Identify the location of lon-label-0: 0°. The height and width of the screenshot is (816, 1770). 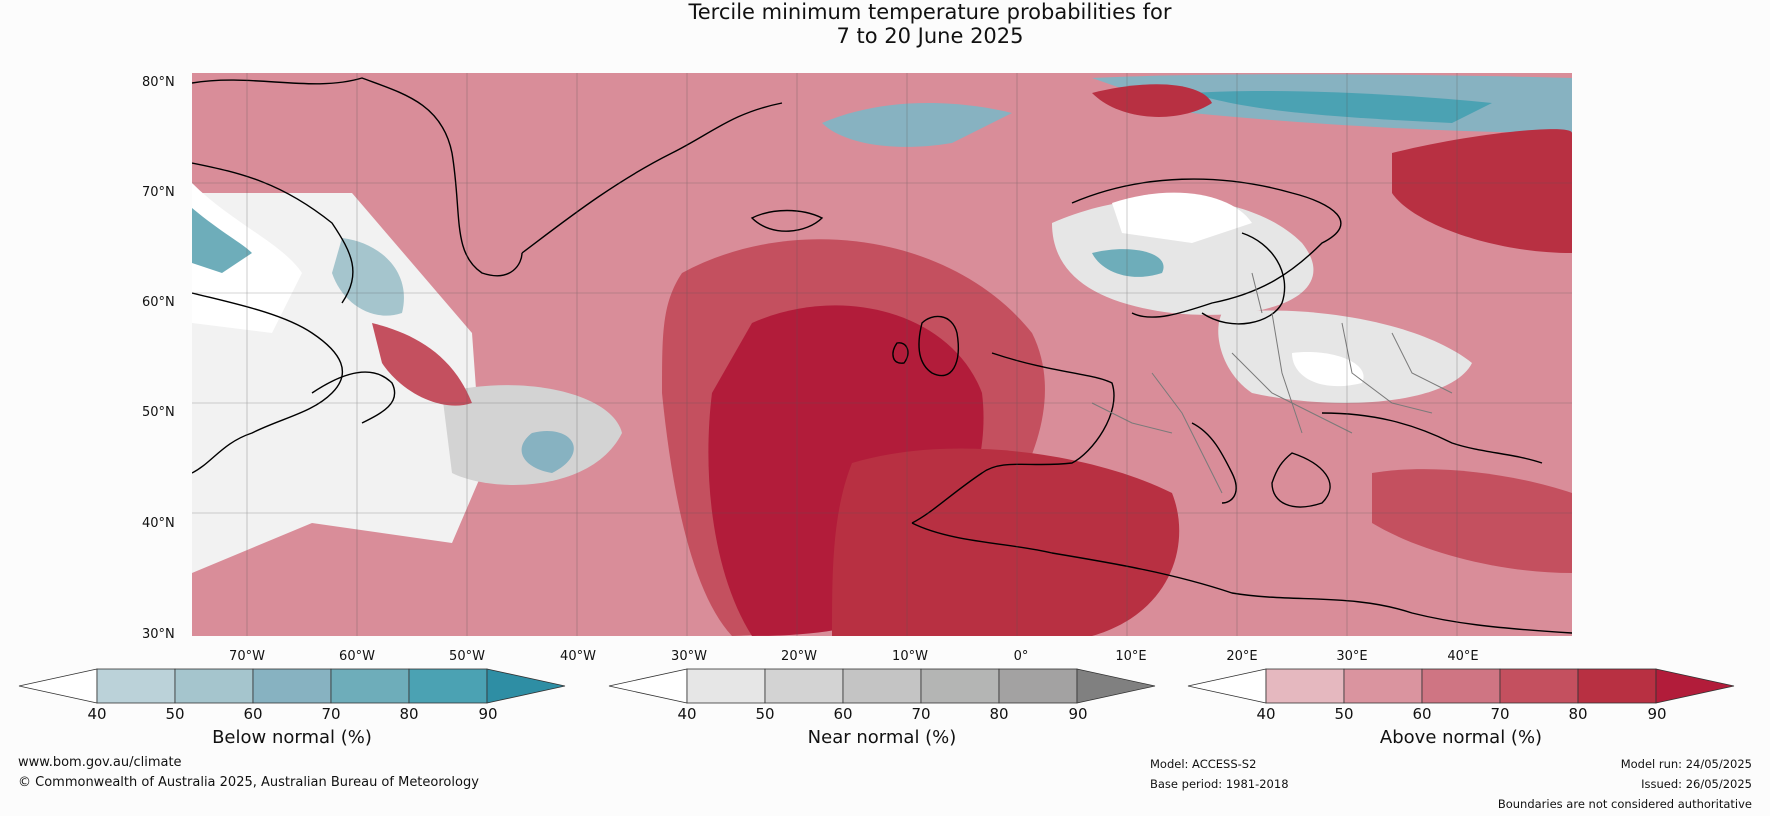
(1021, 656).